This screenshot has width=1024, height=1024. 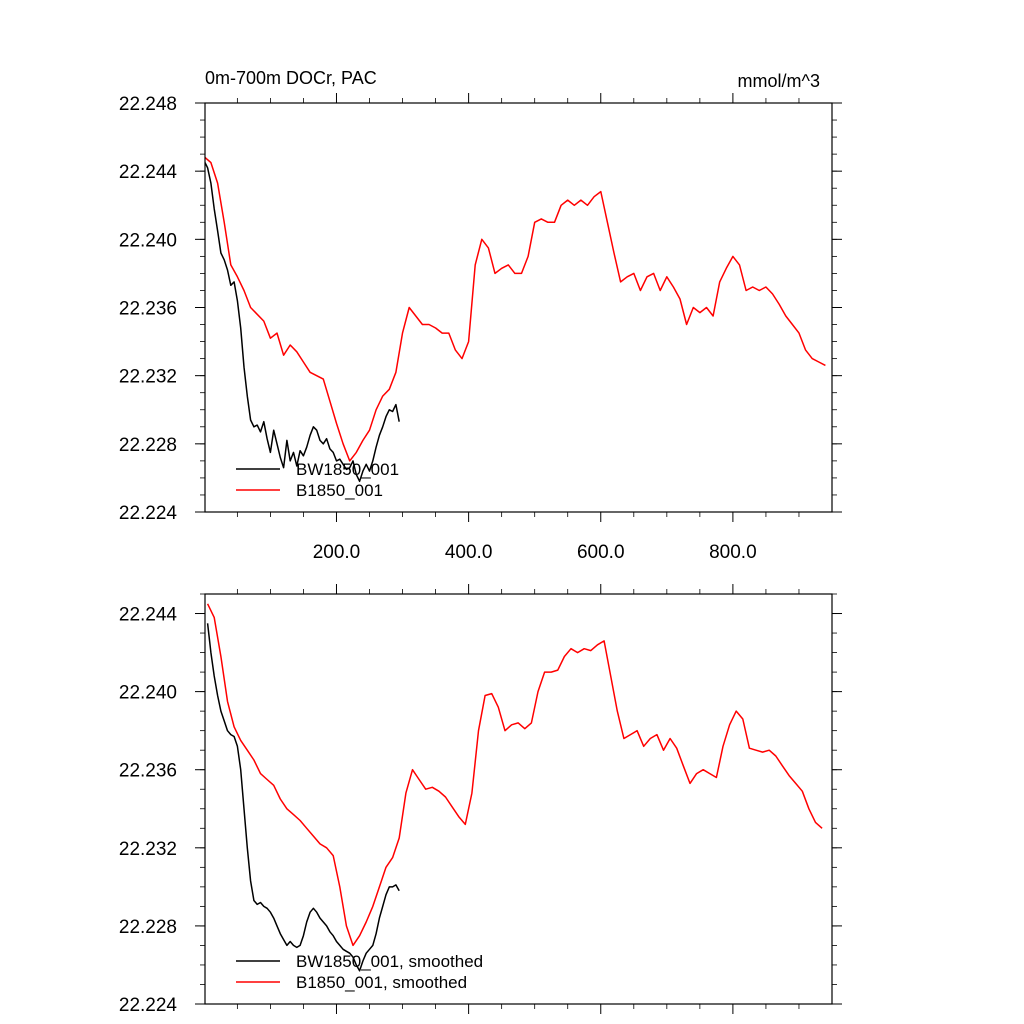 What do you see at coordinates (148, 104) in the screenshot?
I see `y-tick-label: 22.248` at bounding box center [148, 104].